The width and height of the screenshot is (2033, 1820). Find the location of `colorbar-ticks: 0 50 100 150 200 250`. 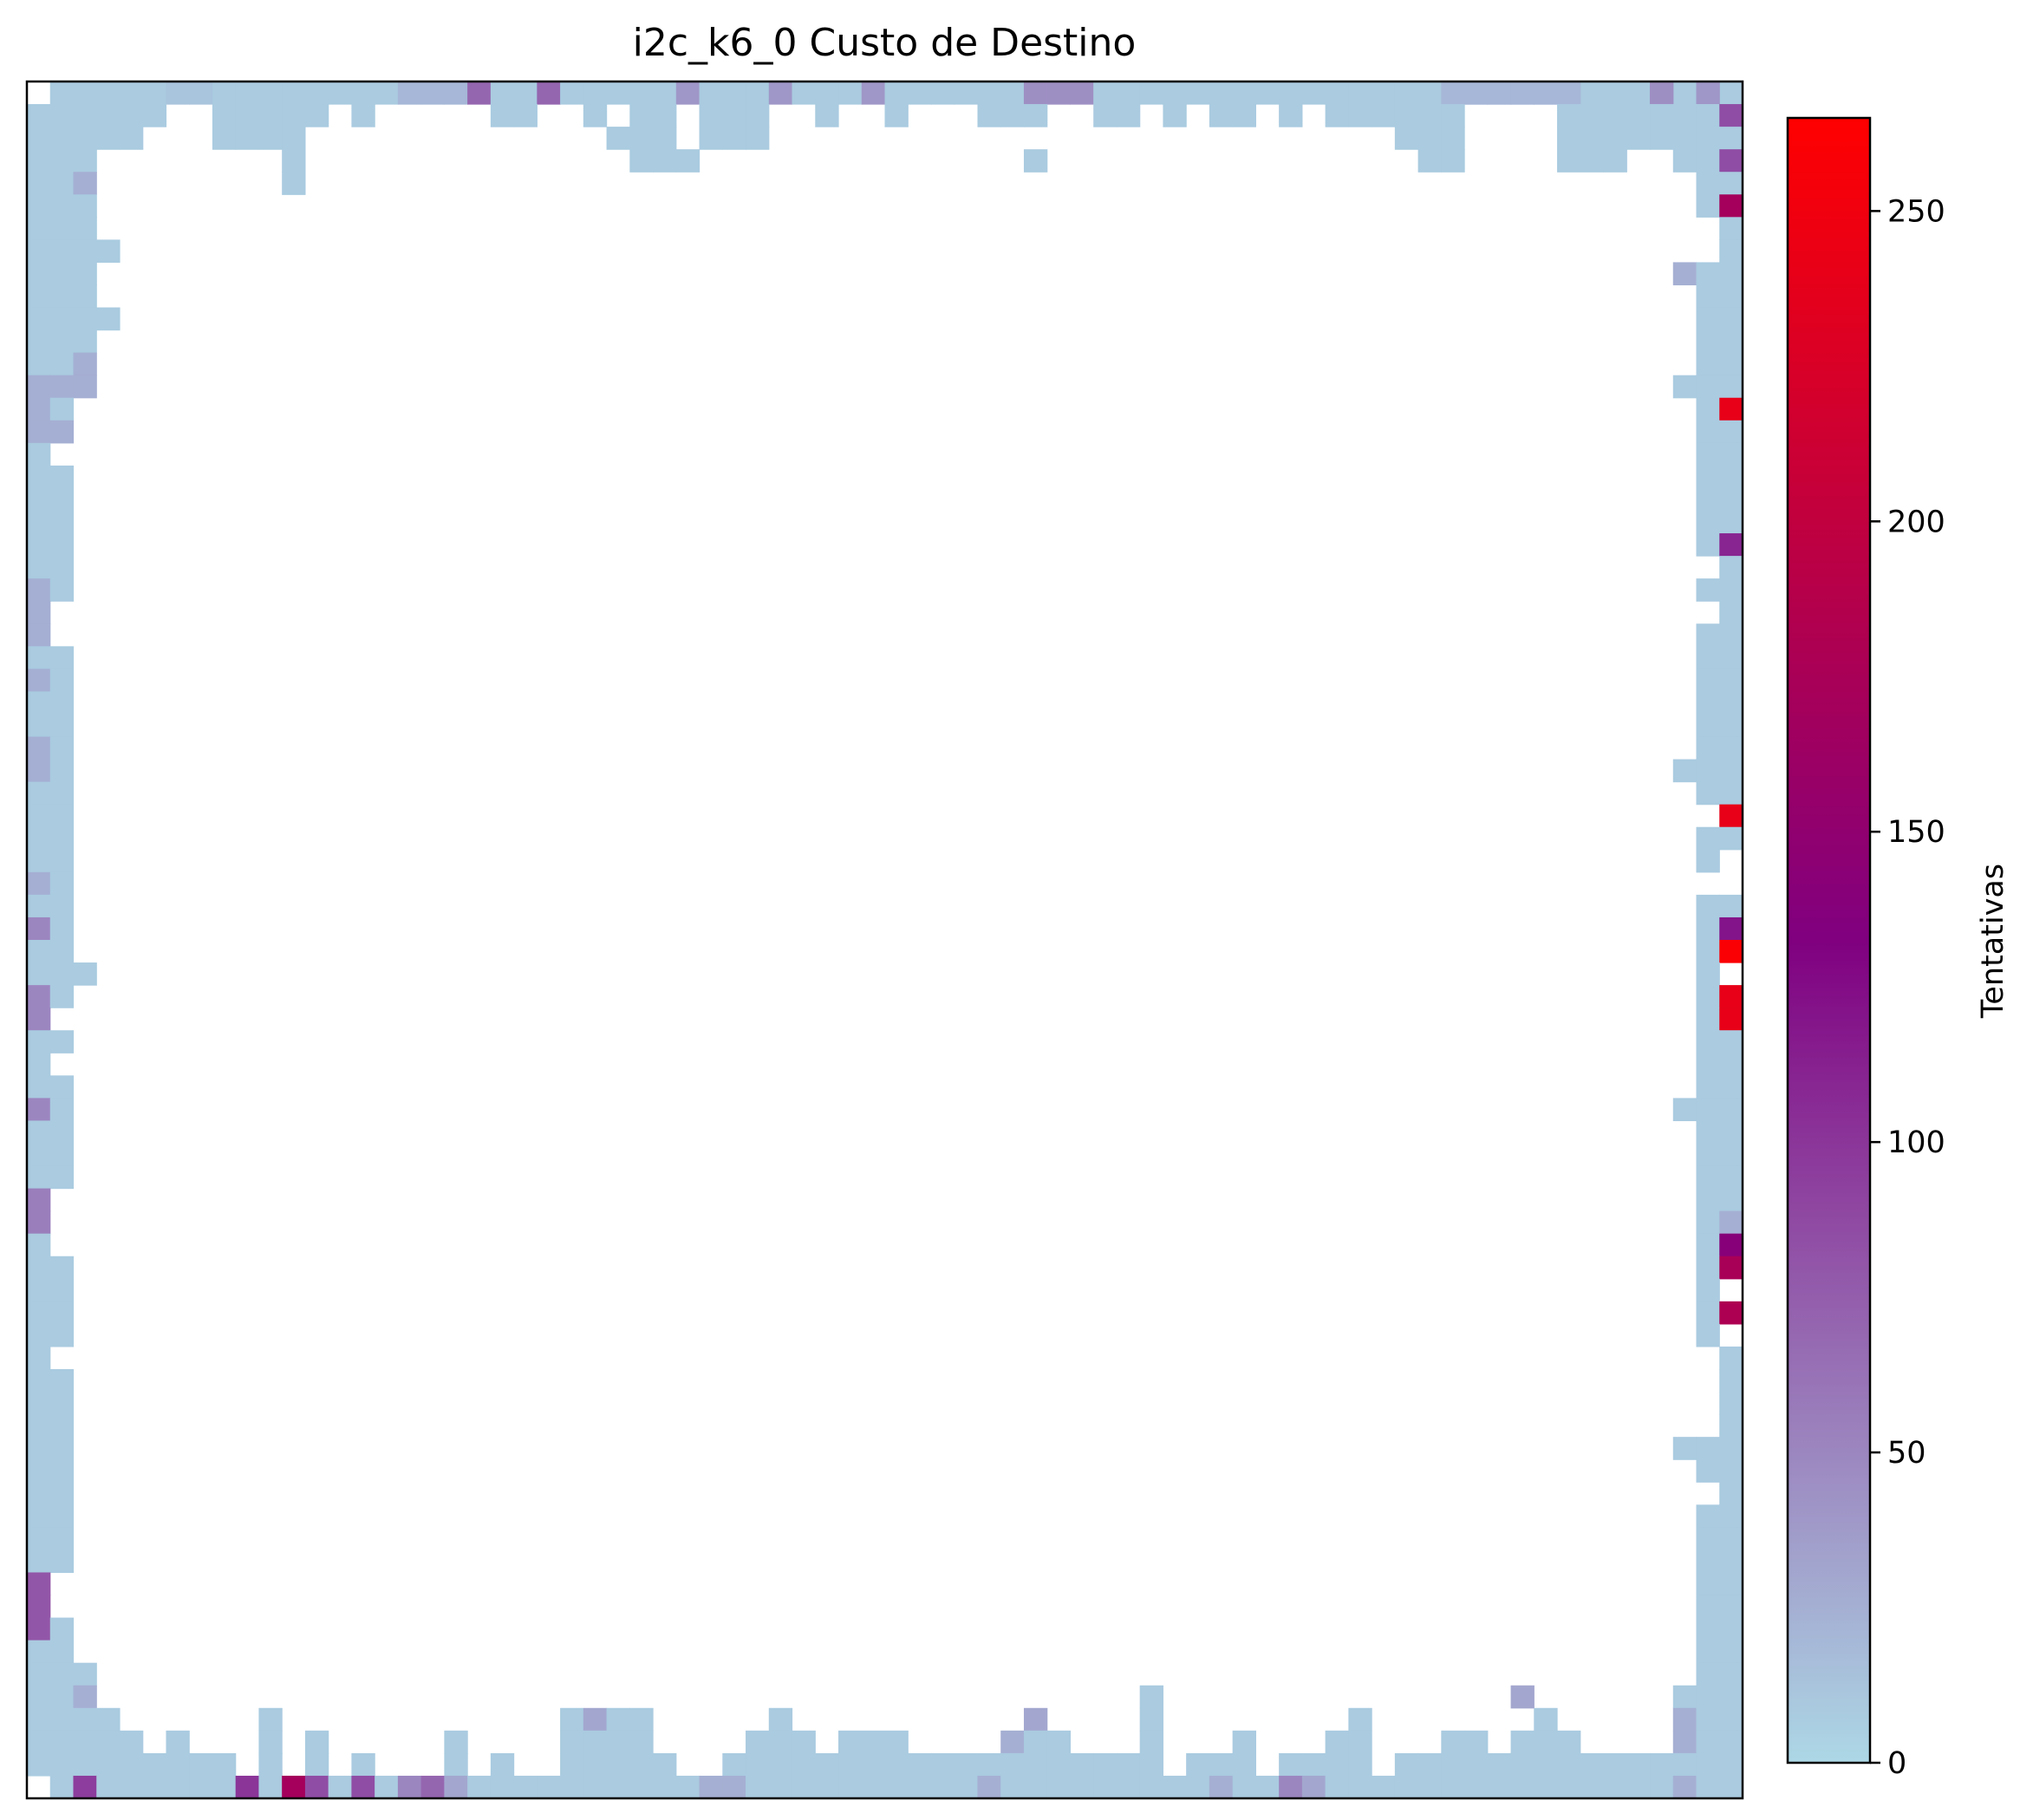

colorbar-ticks: 0 50 100 150 200 250 is located at coordinates (1907, 987).